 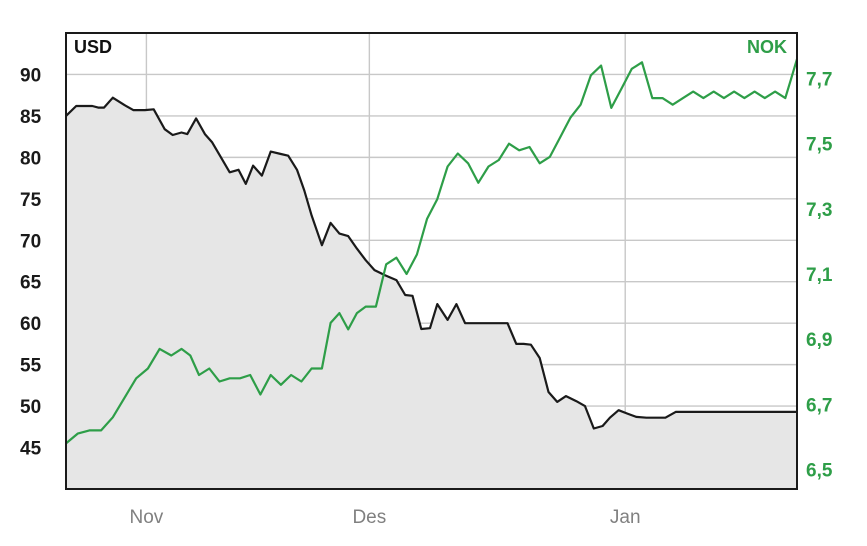 I want to click on left-axis-ticks: 45 50 55 60 65 70 75 80 85 90, so click(x=31, y=262).